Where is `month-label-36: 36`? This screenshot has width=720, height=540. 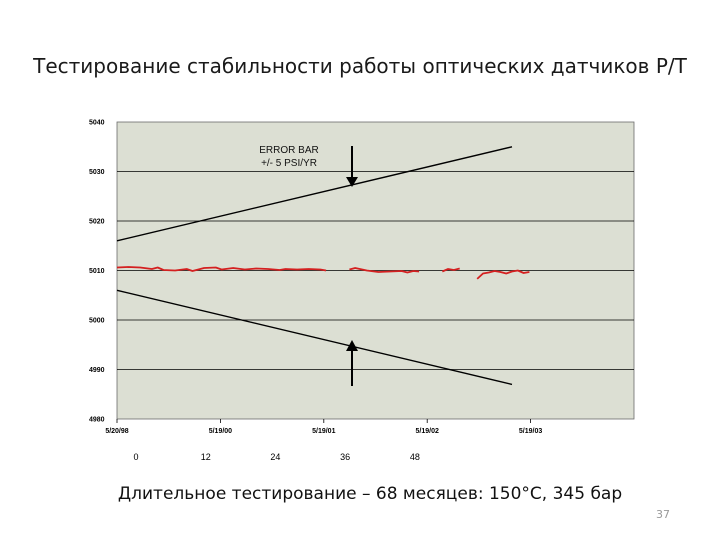 month-label-36: 36 is located at coordinates (345, 457).